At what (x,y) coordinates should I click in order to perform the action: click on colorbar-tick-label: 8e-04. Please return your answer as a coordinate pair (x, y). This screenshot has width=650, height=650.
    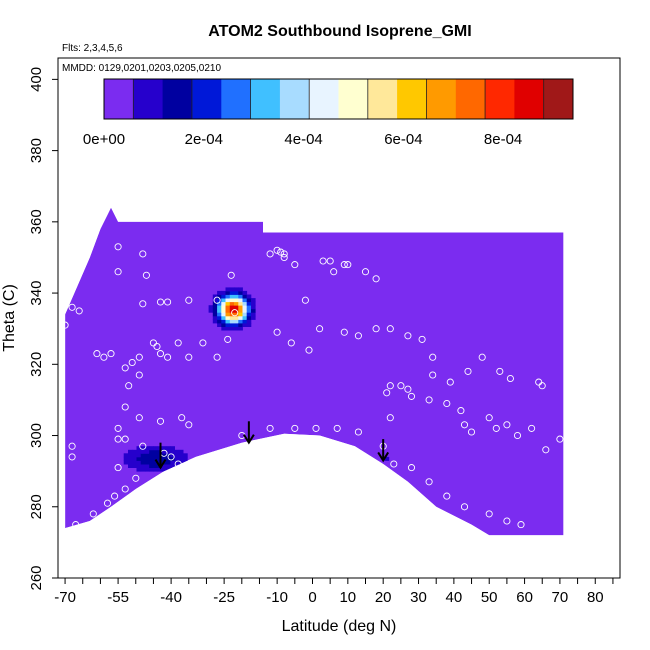
    Looking at the image, I should click on (503, 139).